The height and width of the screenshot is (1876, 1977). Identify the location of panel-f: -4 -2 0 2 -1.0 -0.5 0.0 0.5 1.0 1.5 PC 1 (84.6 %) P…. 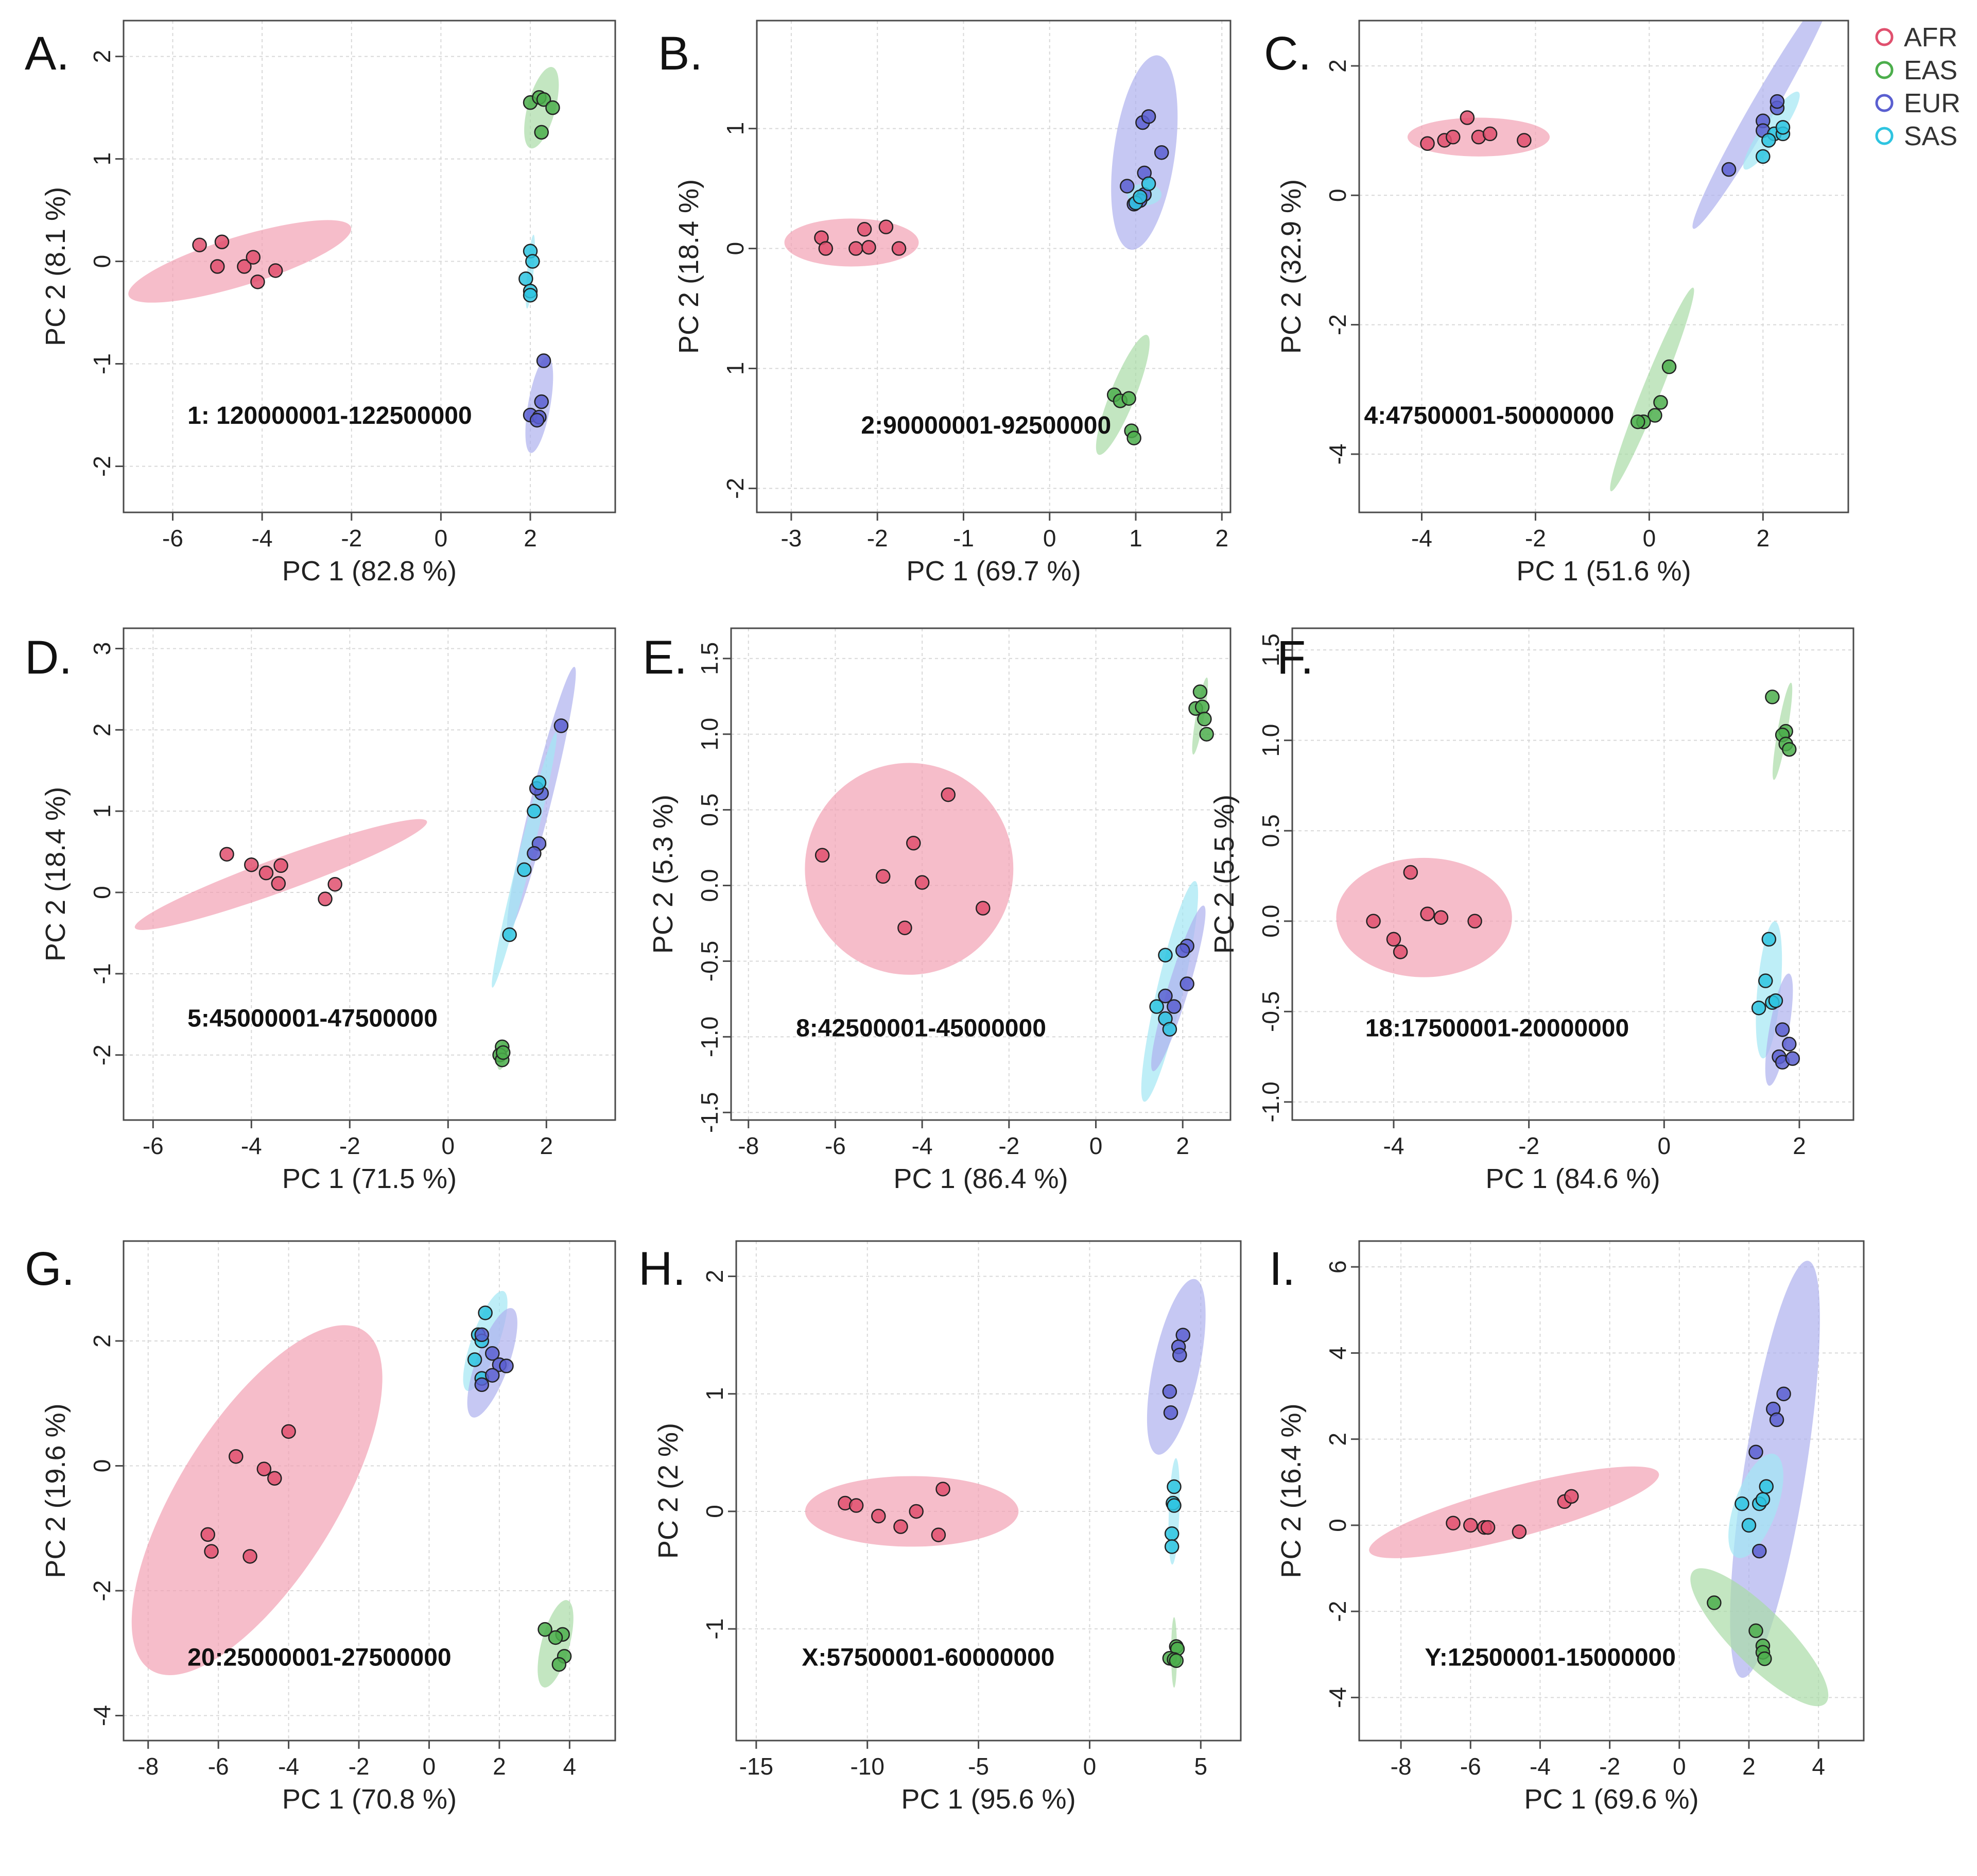
(1532, 910).